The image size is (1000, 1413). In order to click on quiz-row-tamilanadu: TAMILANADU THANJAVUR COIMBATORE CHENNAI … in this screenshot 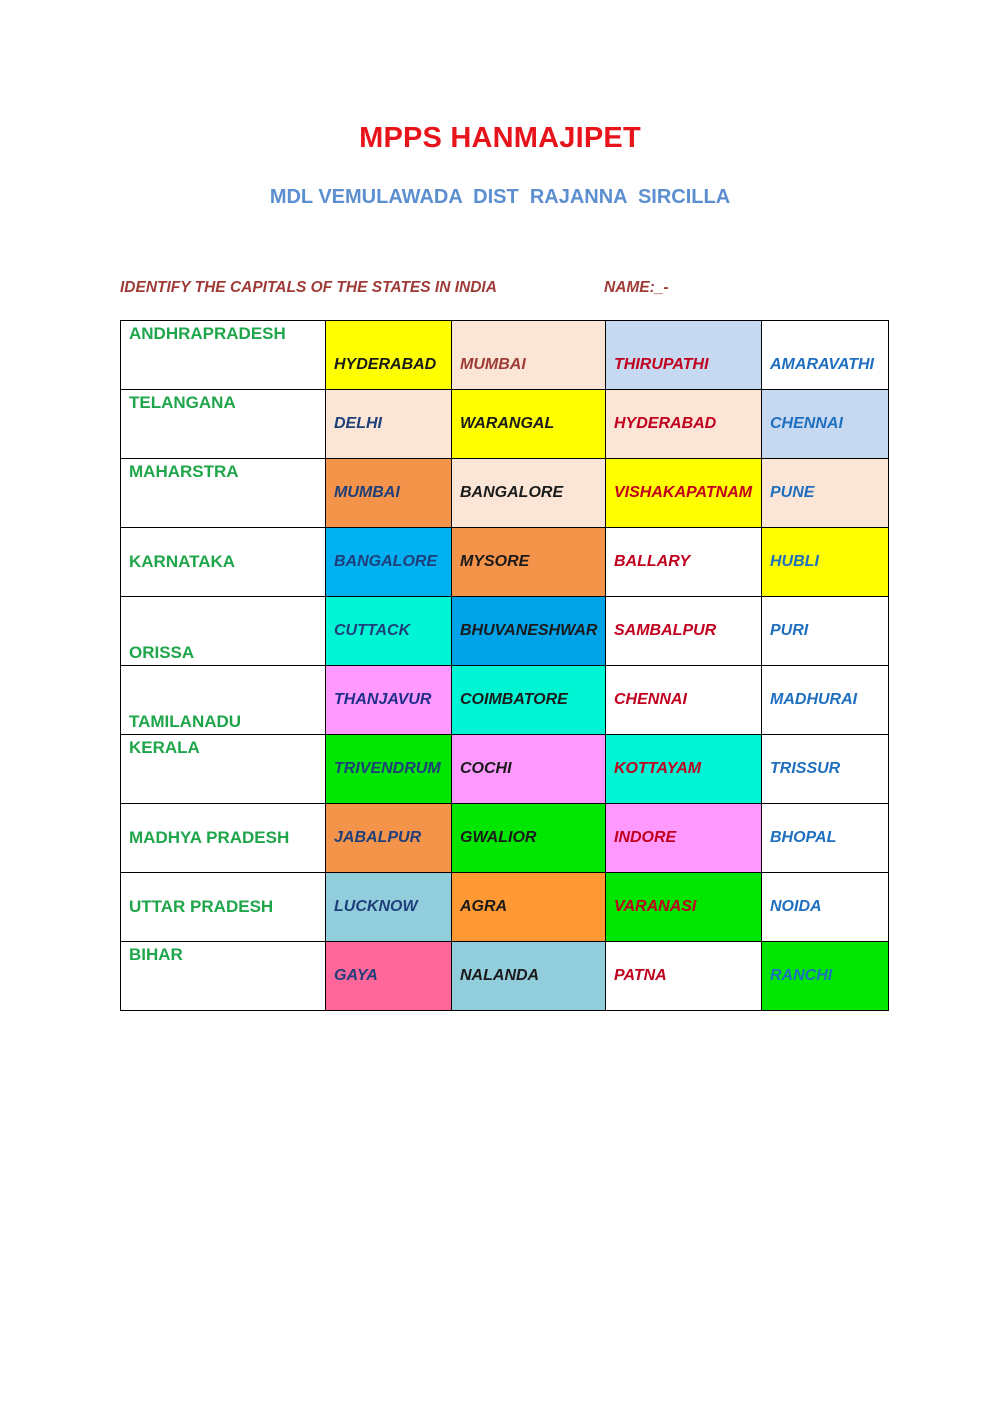, I will do `click(504, 700)`.